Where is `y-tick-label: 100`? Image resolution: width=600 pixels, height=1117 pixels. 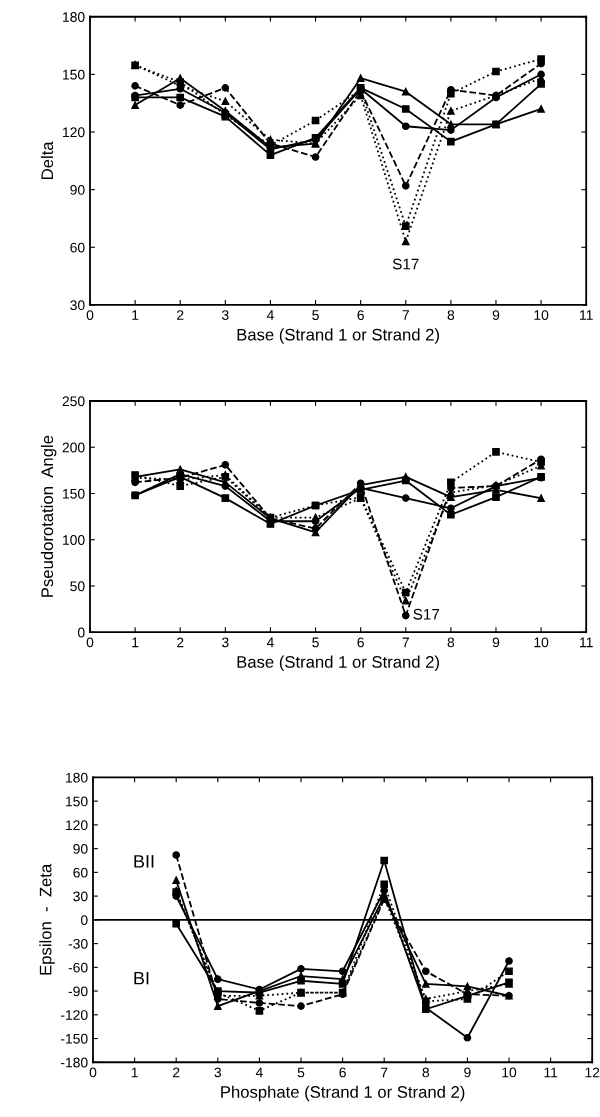 y-tick-label: 100 is located at coordinates (74, 540).